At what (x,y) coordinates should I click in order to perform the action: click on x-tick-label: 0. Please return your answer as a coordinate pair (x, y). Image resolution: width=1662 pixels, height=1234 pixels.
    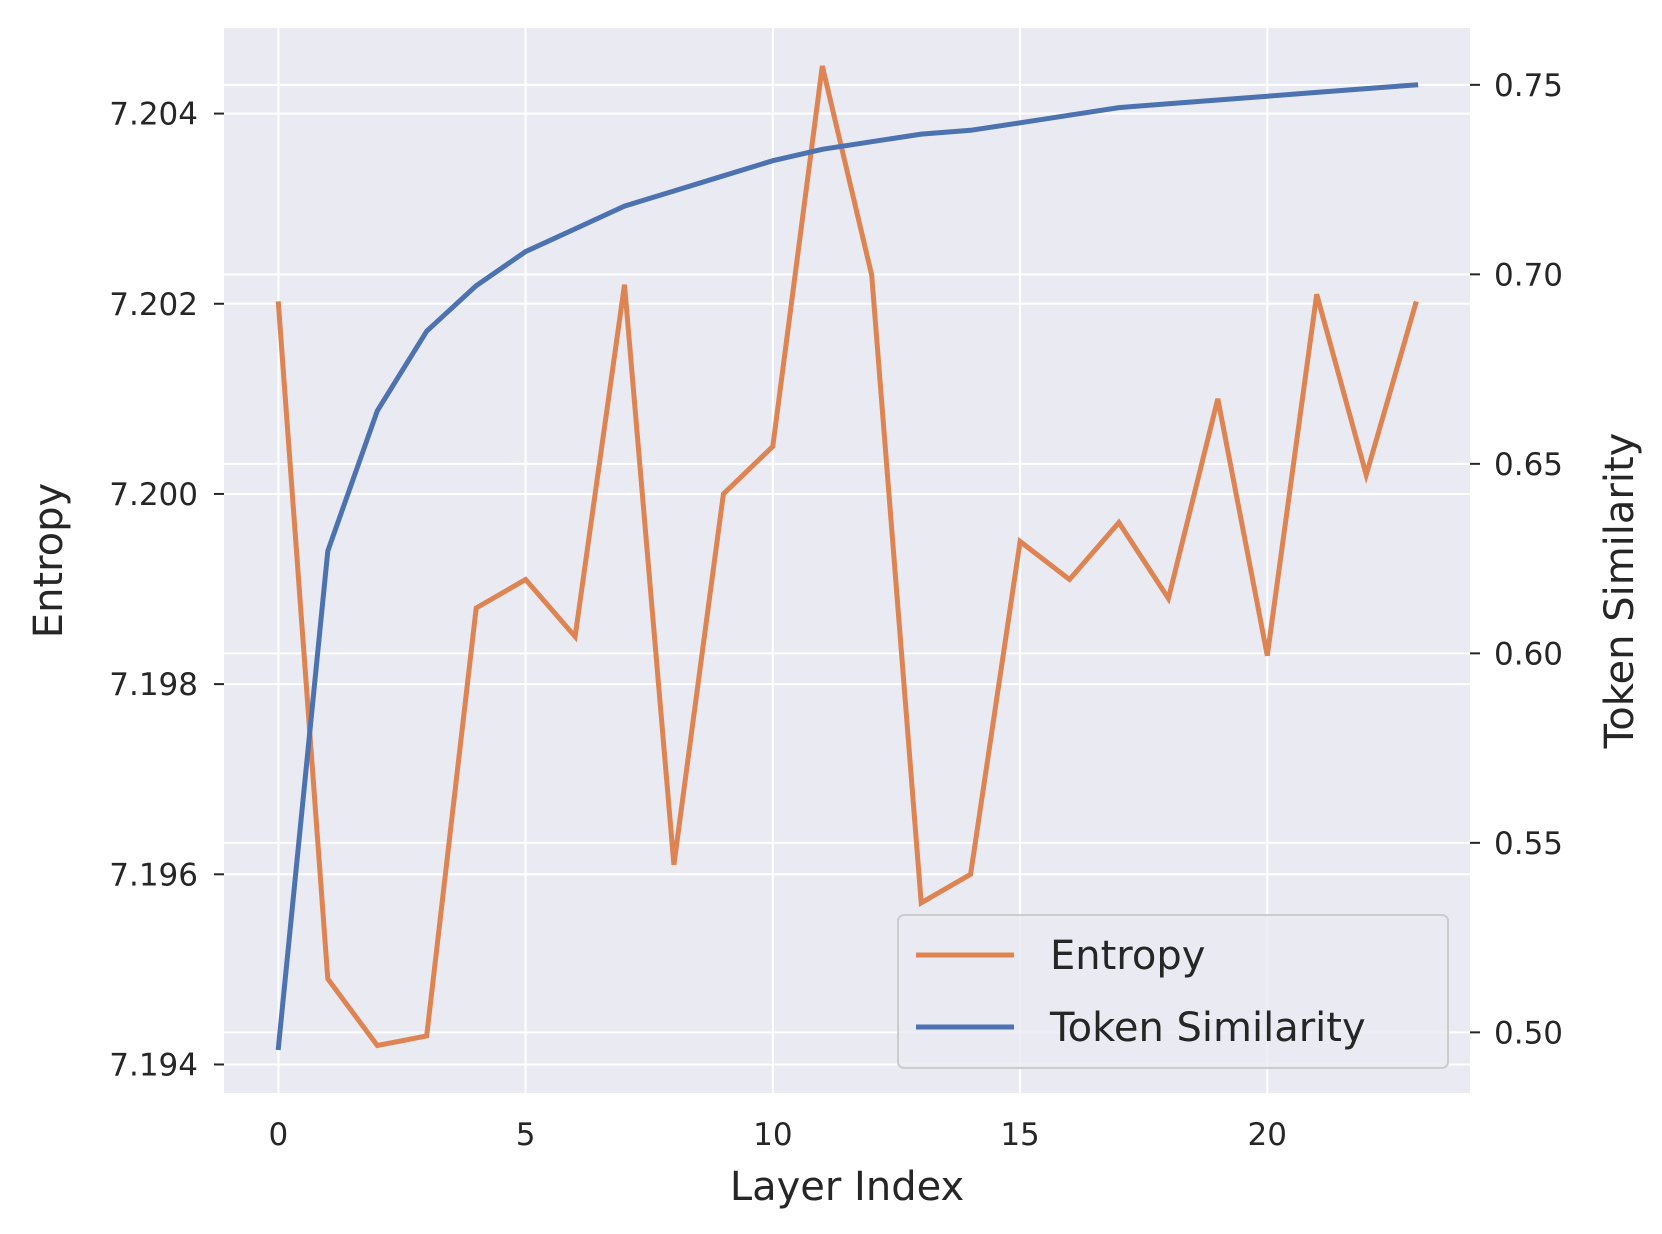
    Looking at the image, I should click on (279, 1135).